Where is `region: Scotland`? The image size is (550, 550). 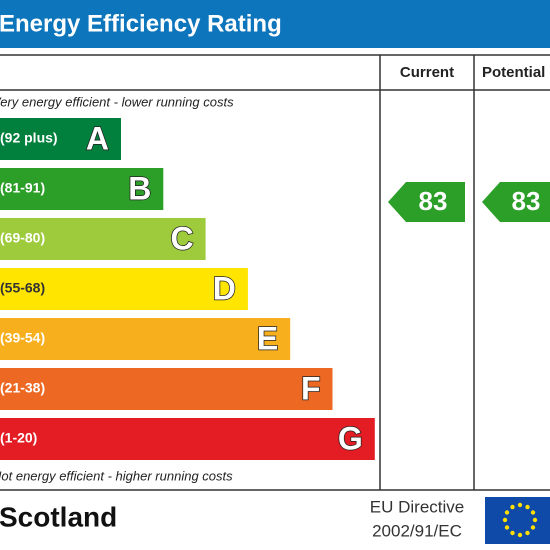 region: Scotland is located at coordinates (58, 516).